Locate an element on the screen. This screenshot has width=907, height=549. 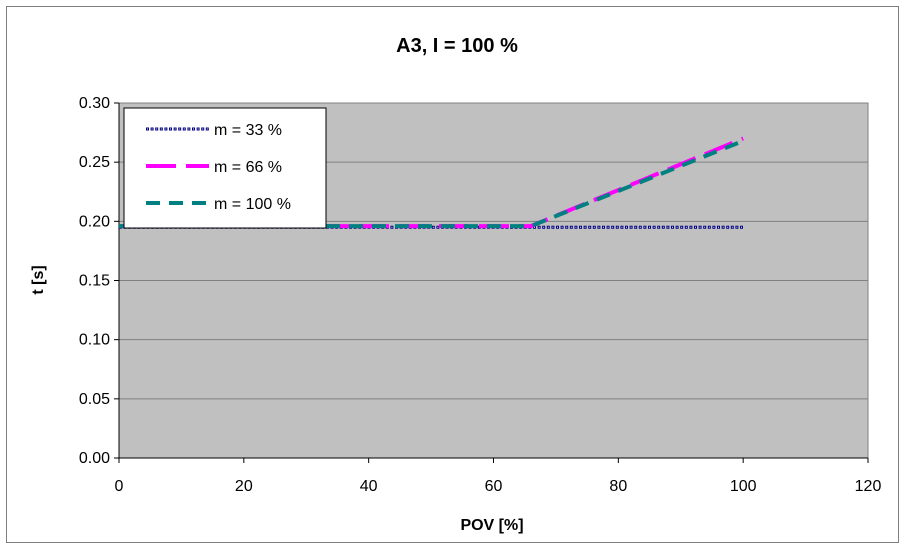
x-tick-label-40: 40 is located at coordinates (369, 486).